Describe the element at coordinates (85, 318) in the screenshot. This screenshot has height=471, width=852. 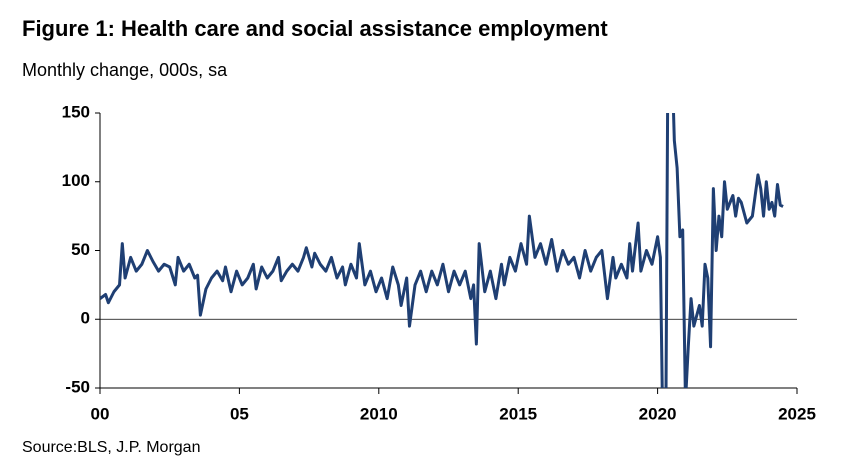
I see `y-tick-label: 0` at that location.